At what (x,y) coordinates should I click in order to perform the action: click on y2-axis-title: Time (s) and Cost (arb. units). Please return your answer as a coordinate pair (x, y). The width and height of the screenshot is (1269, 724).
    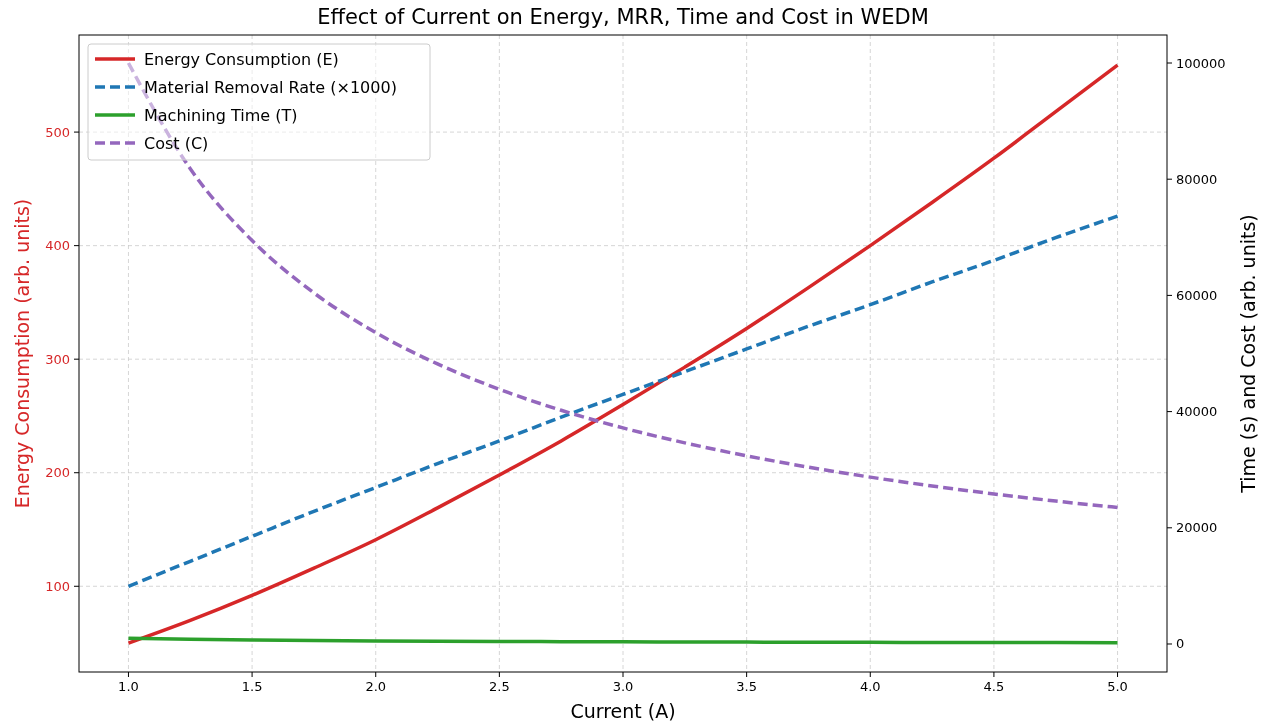
    Looking at the image, I should click on (1248, 354).